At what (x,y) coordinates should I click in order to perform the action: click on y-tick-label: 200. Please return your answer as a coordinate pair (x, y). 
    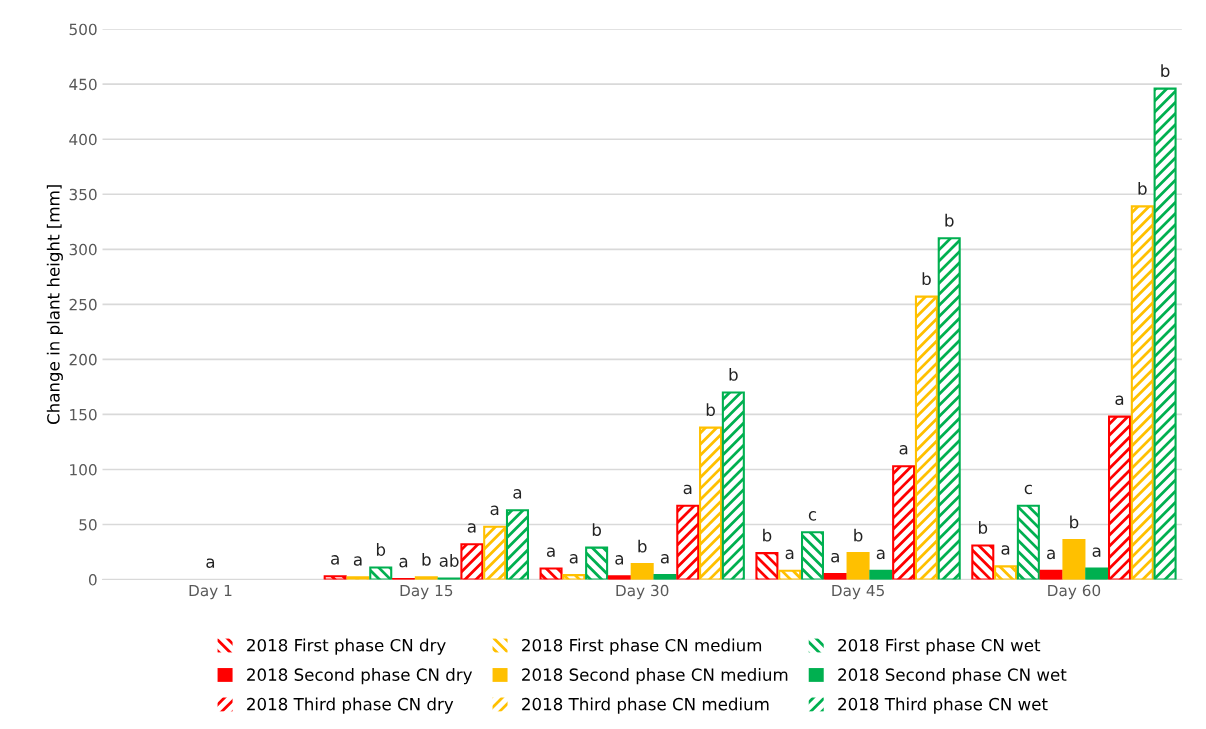
    Looking at the image, I should click on (83, 359).